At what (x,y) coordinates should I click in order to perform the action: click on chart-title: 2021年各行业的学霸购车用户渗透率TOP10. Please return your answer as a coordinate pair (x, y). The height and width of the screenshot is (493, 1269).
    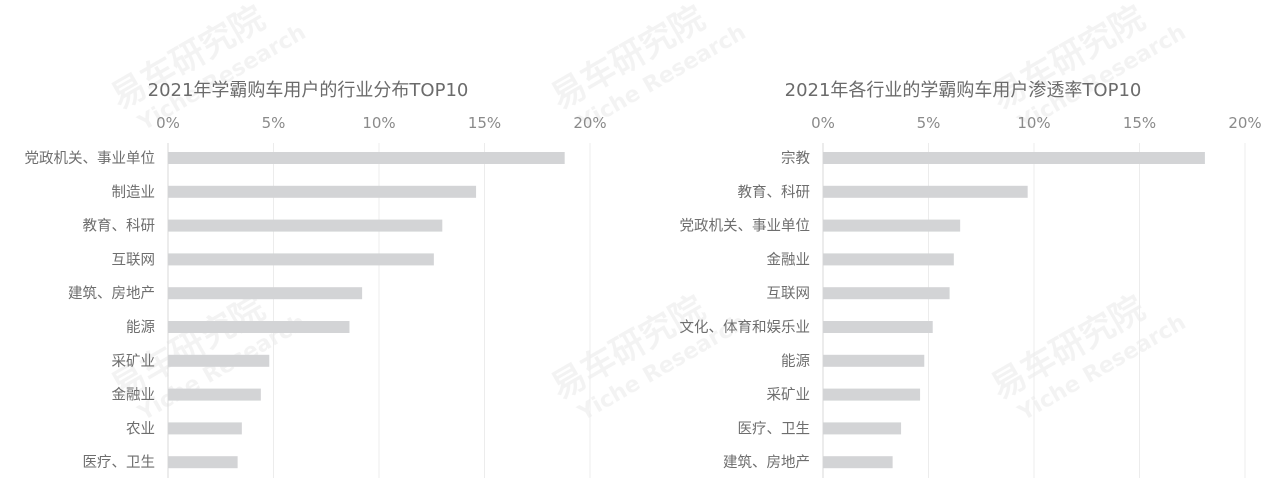
    Looking at the image, I should click on (963, 90).